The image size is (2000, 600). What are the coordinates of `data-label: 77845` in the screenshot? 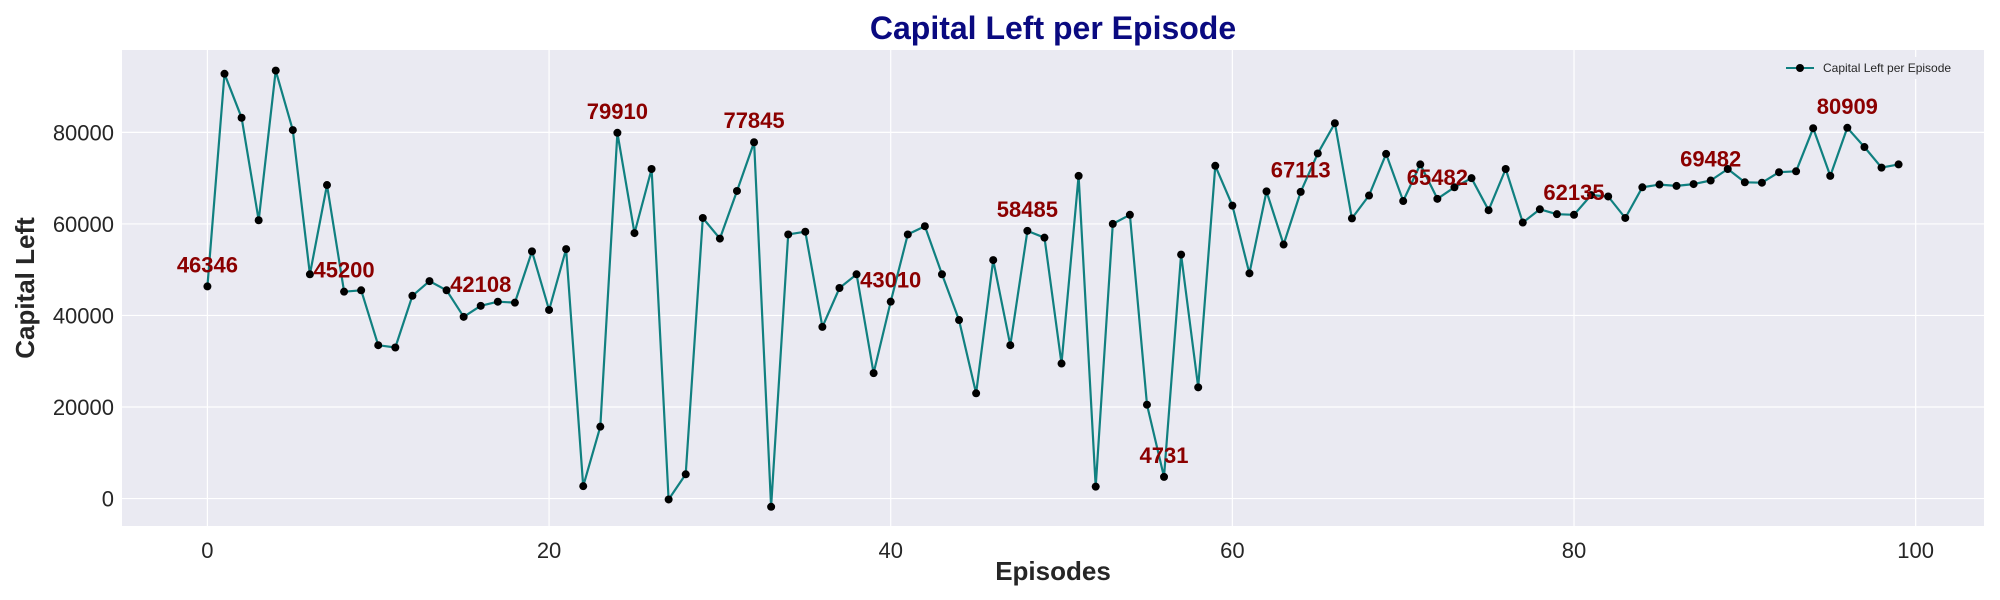 It's located at (753, 120).